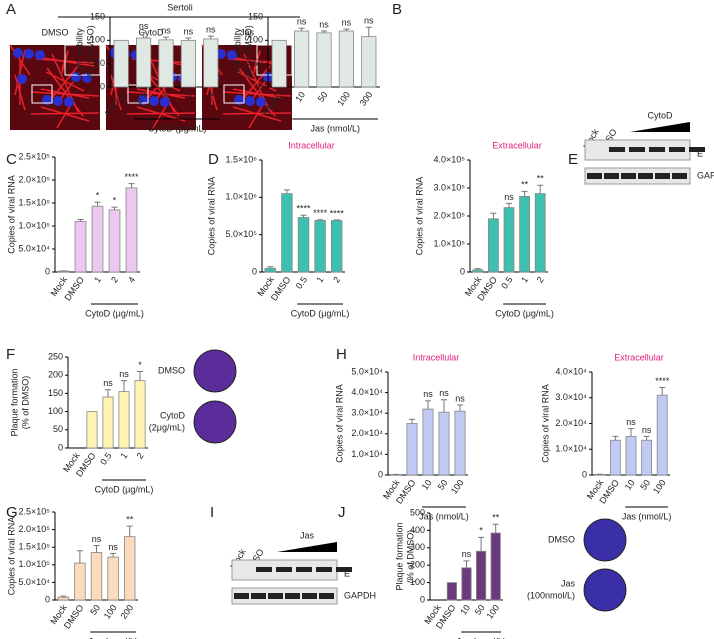 The width and height of the screenshot is (714, 639). I want to click on group-label: CytoD (μg/mL), so click(124, 489).